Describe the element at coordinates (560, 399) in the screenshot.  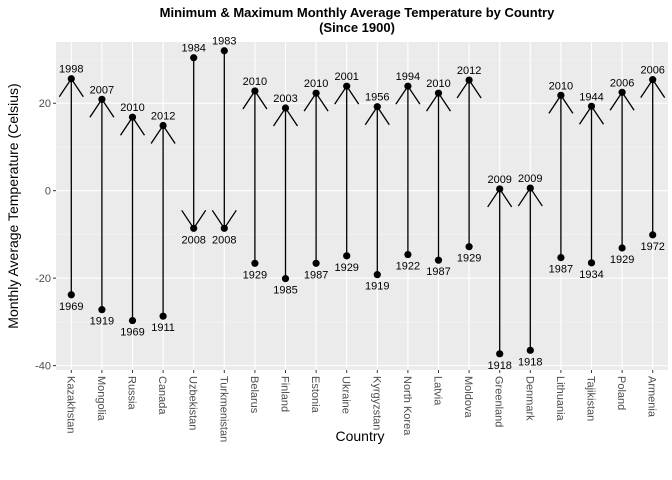
I see `x-tick-label: Lithuania` at that location.